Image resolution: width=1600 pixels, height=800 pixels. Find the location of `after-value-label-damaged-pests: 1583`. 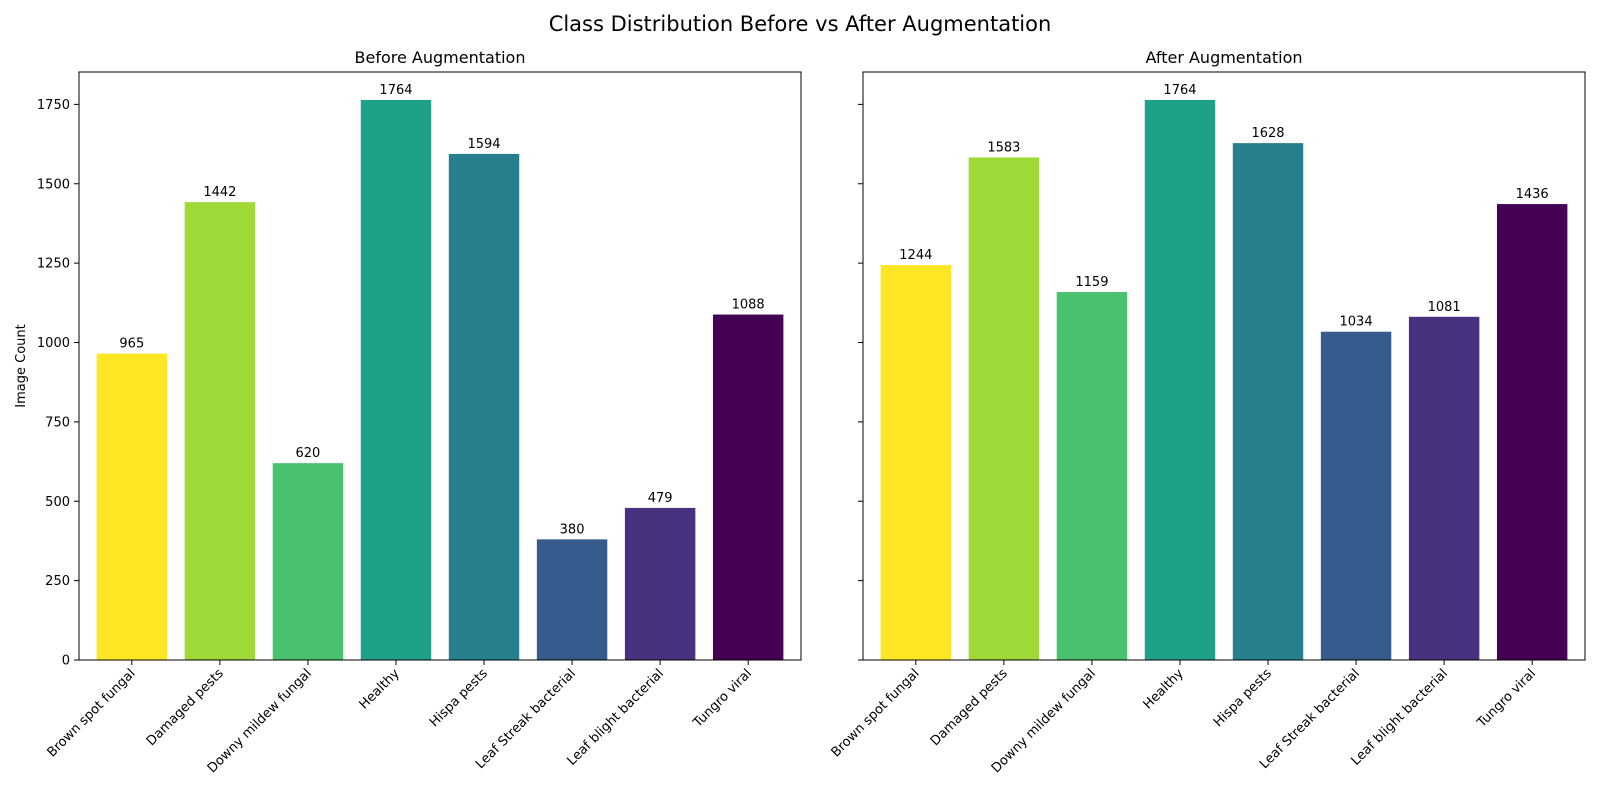

after-value-label-damaged-pests: 1583 is located at coordinates (1003, 147).